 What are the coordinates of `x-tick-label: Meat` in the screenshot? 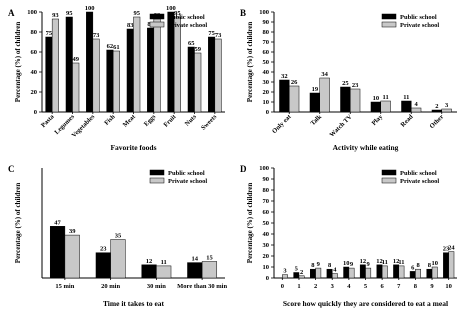 It's located at (130, 121).